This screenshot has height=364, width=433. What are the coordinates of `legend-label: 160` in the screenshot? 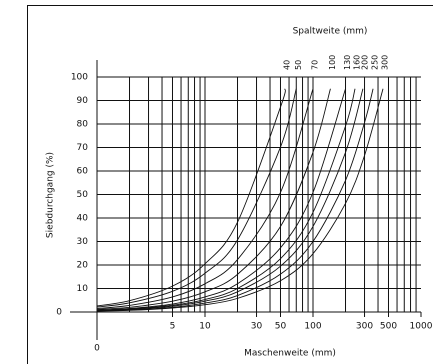 It's located at (357, 62).